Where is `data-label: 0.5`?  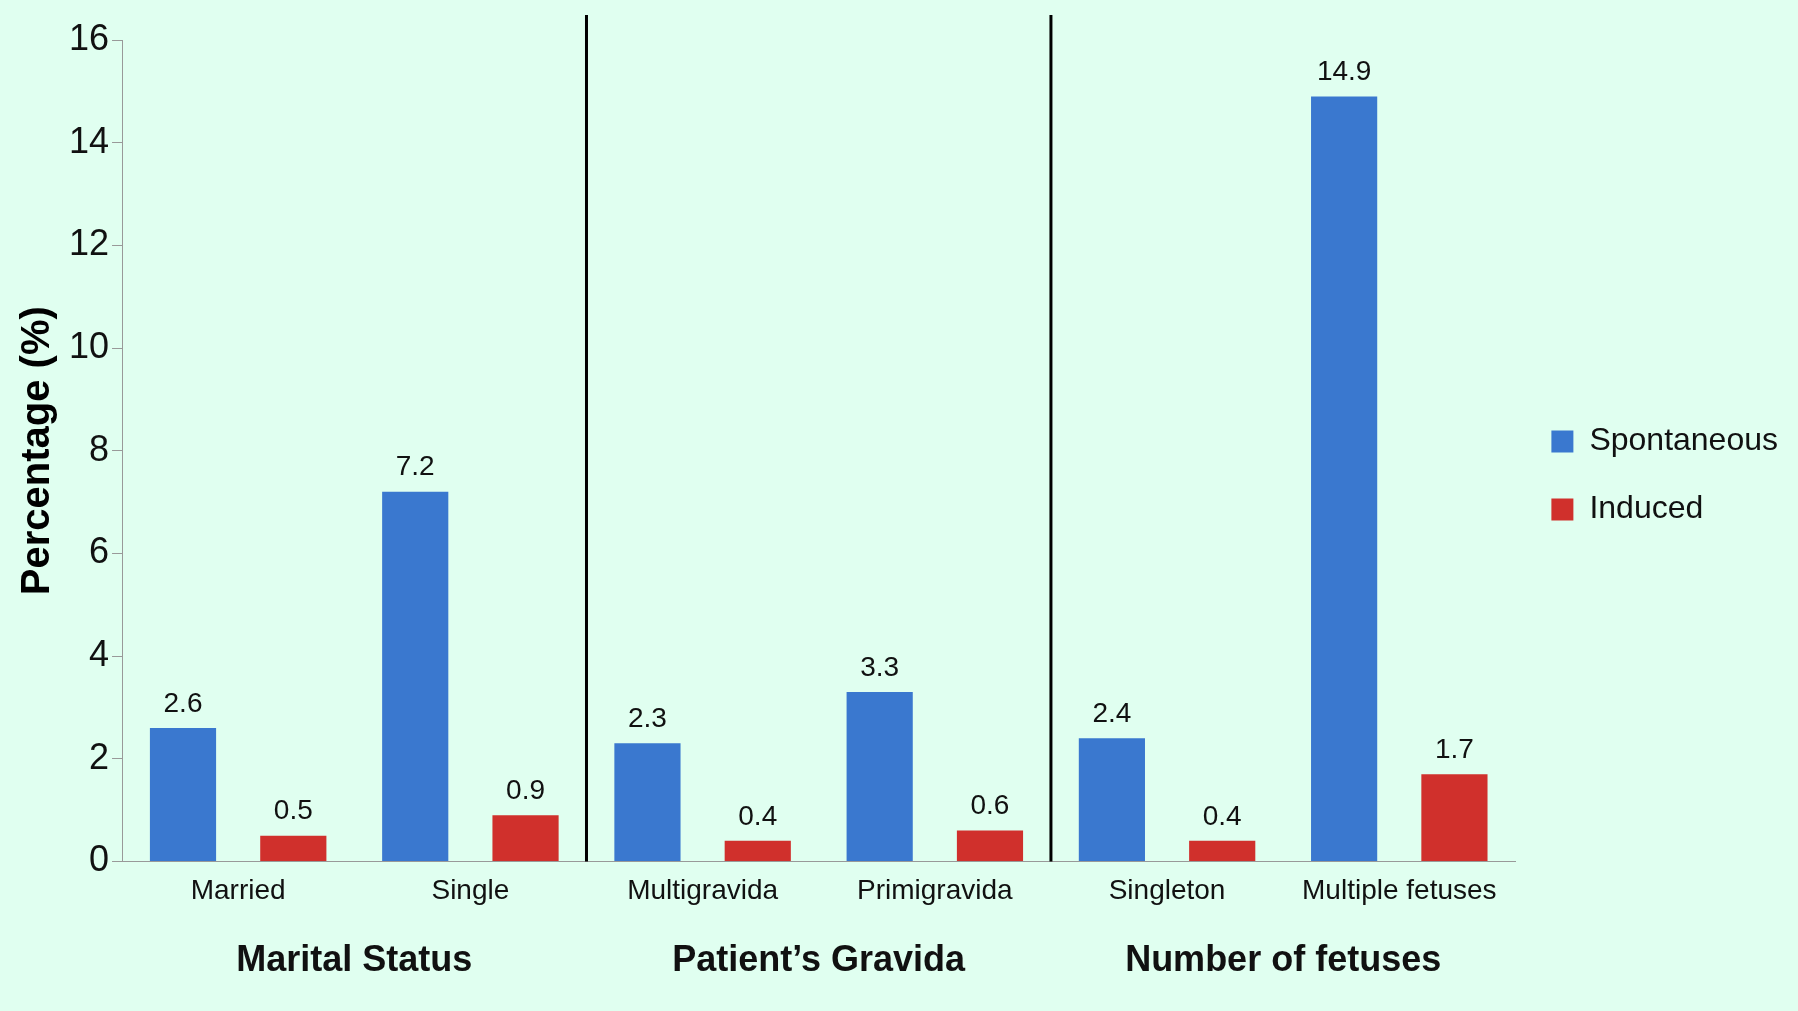 data-label: 0.5 is located at coordinates (293, 810).